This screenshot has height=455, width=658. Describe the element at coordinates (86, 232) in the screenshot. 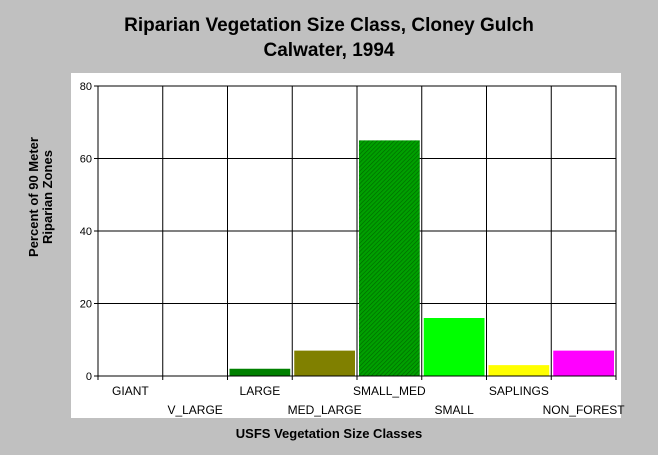

I see `y-tick-label: 40` at that location.